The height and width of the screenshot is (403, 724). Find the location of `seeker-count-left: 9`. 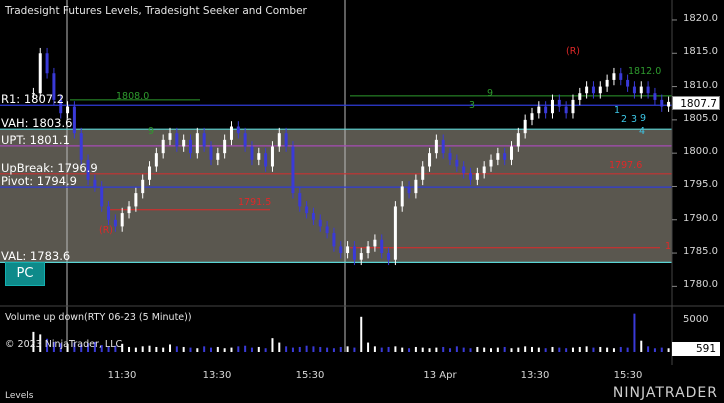

seeker-count-left: 9 is located at coordinates (151, 131).